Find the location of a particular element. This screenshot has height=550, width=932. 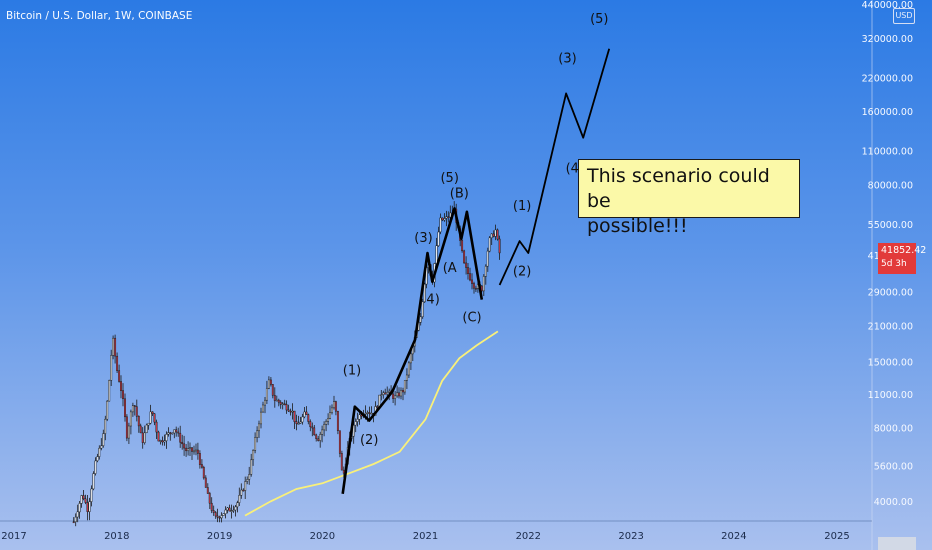

wave-label: (C) is located at coordinates (471, 317).